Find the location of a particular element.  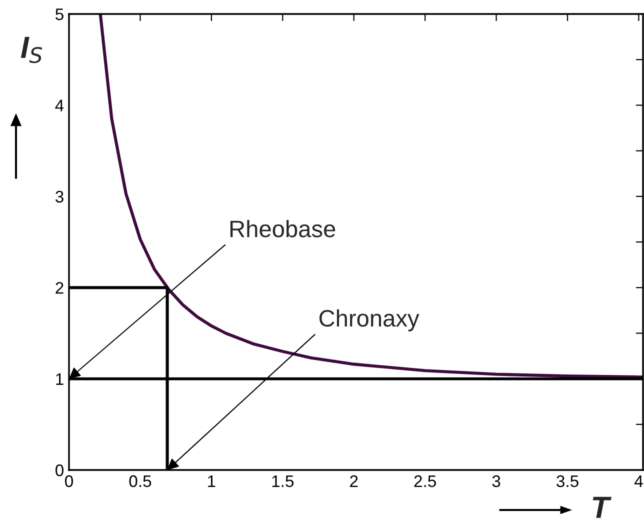

annotation: Rheobase is located at coordinates (283, 229).